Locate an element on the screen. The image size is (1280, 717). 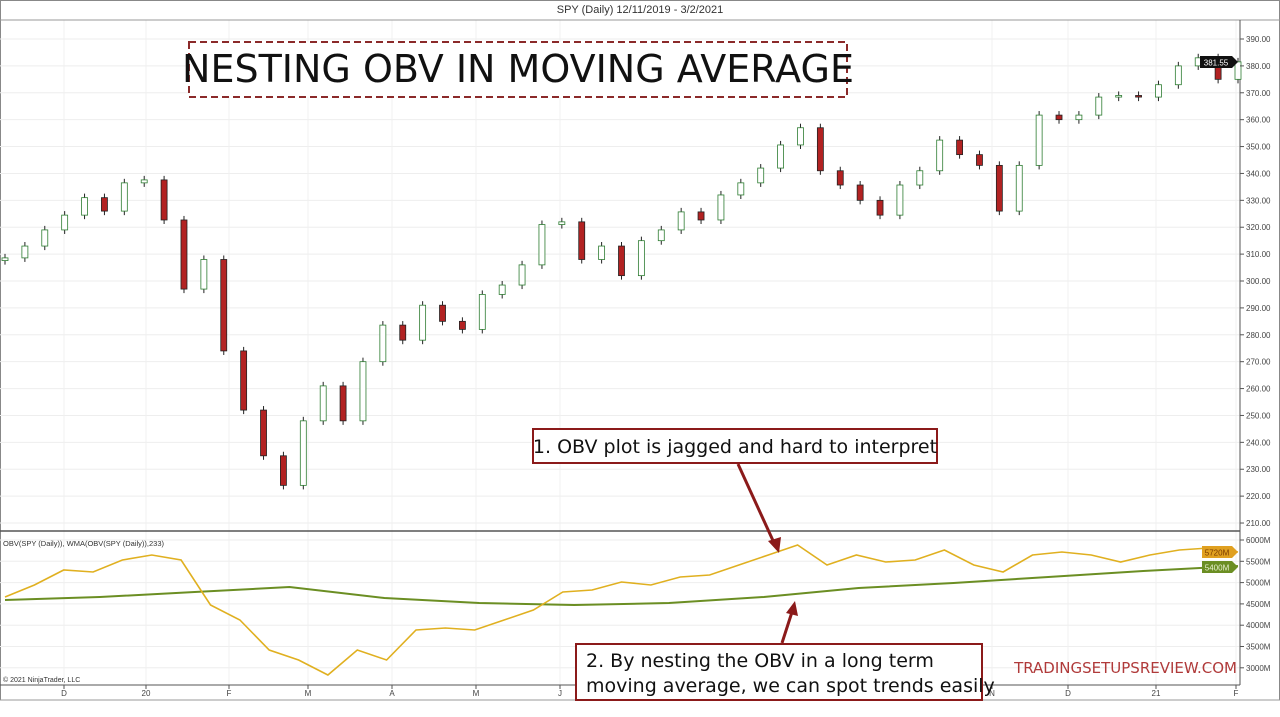
price-tick-label: 290.00 is located at coordinates (1258, 308).